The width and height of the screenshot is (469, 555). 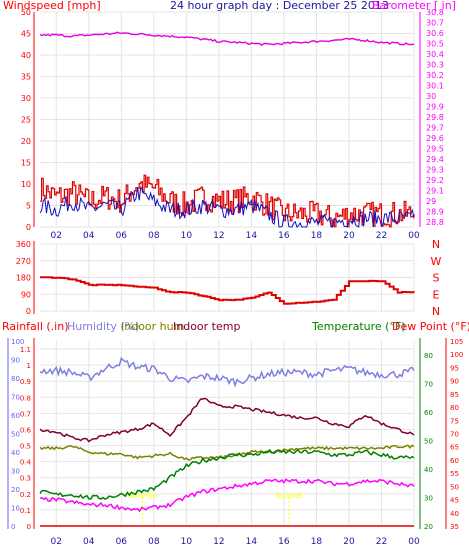 I want to click on temperature-tick-label: 80, so click(x=428, y=356).